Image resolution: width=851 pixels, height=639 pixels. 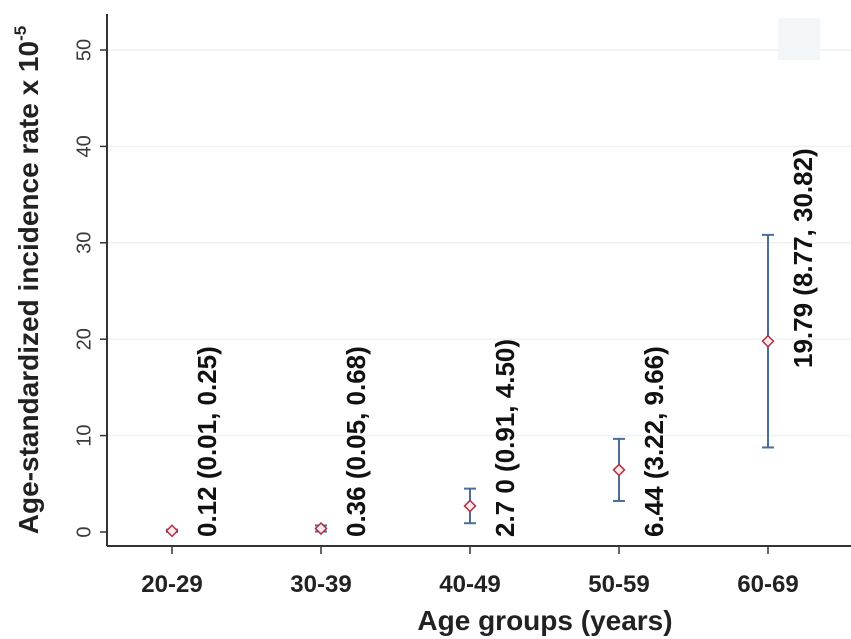 I want to click on value-label: 0.36 (0.05, 0.68), so click(x=356, y=441).